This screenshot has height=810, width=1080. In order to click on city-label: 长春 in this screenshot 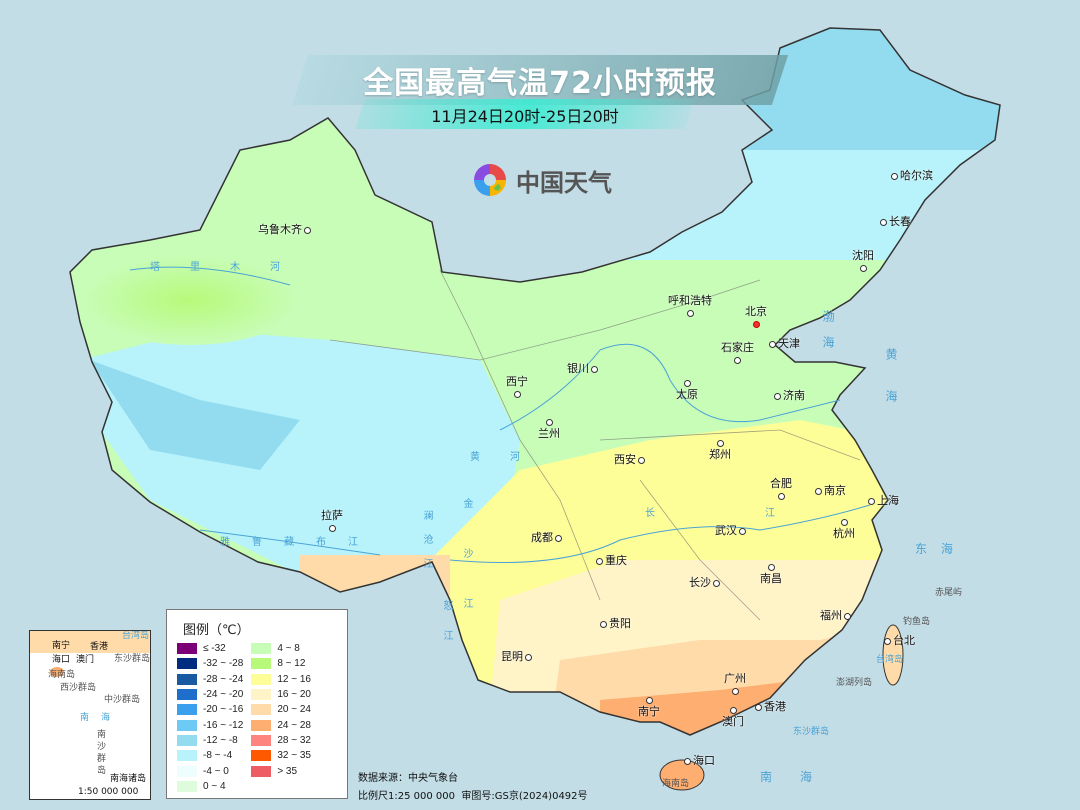, I will do `click(900, 221)`.